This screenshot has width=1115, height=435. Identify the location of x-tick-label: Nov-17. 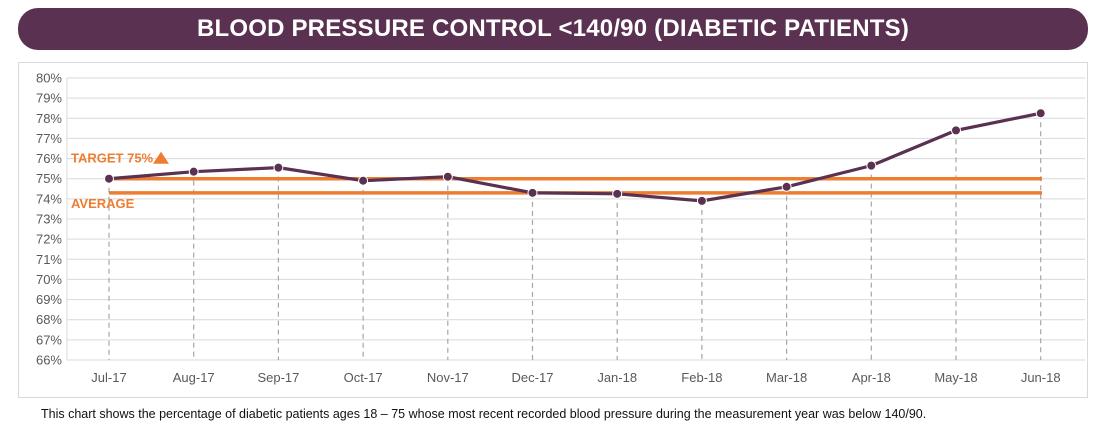
(448, 377).